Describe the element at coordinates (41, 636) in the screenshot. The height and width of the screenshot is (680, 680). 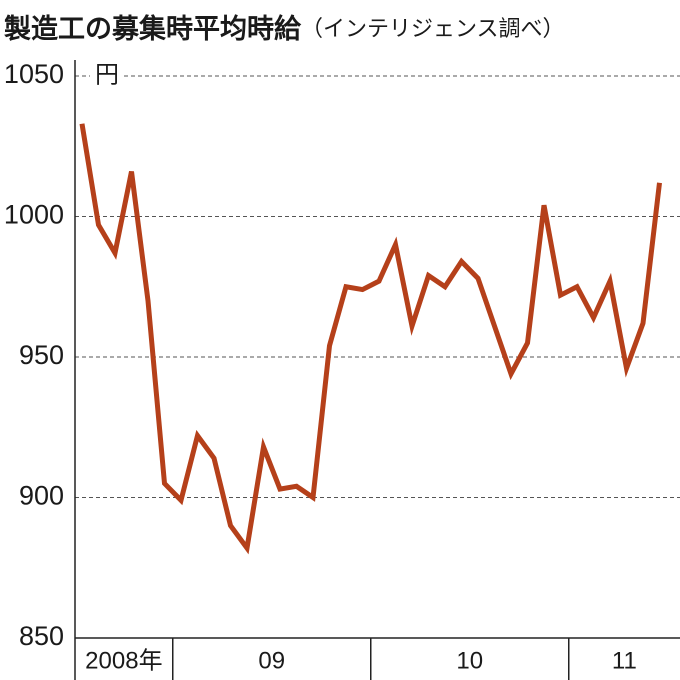
I see `y-tick-label: 850` at that location.